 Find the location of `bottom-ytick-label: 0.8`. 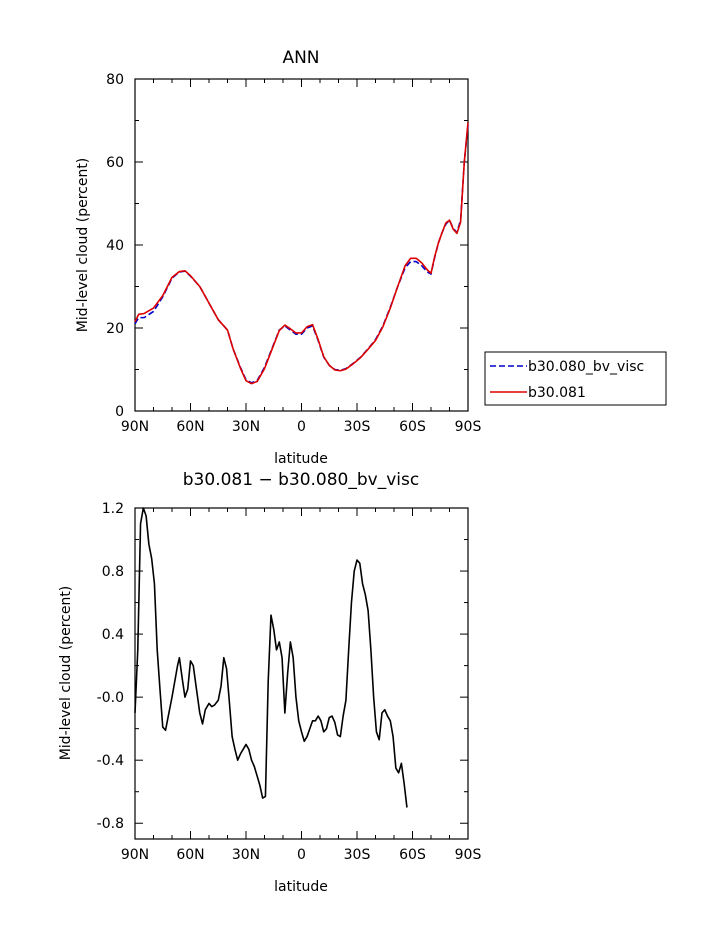

bottom-ytick-label: 0.8 is located at coordinates (113, 572).